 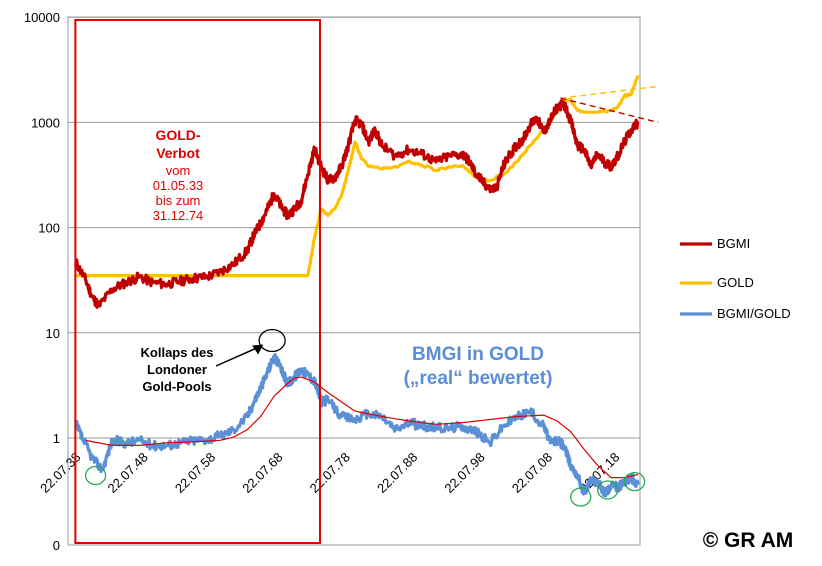 I want to click on gold-ban-text: 31.12.74, so click(x=178, y=215).